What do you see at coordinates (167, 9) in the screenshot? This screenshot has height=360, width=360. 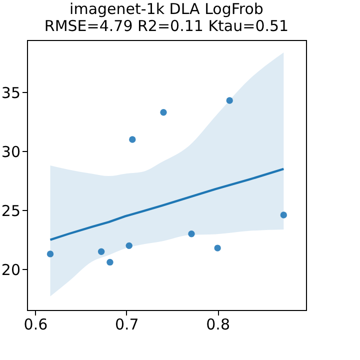 I see `chart-title: imagenet-1k DLA LogFrob` at bounding box center [167, 9].